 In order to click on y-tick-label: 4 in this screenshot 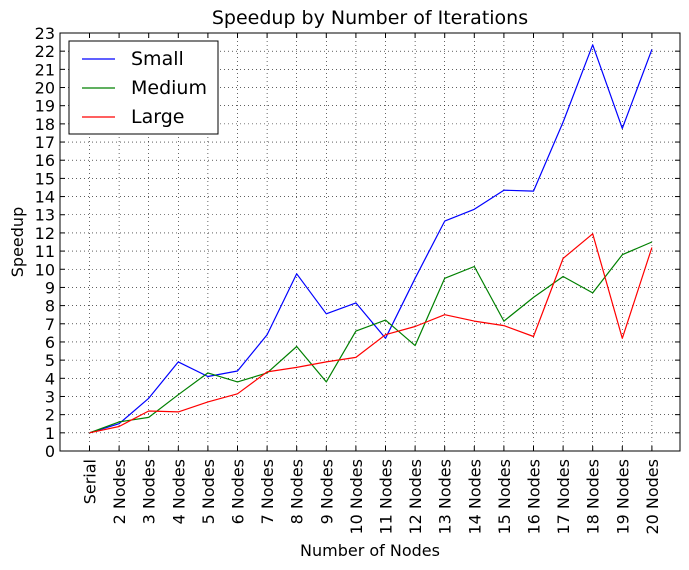, I will do `click(50, 378)`.